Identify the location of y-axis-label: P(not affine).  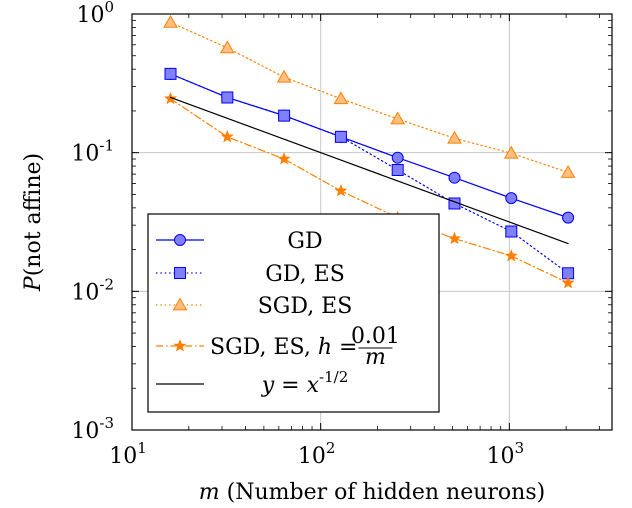
(33, 222).